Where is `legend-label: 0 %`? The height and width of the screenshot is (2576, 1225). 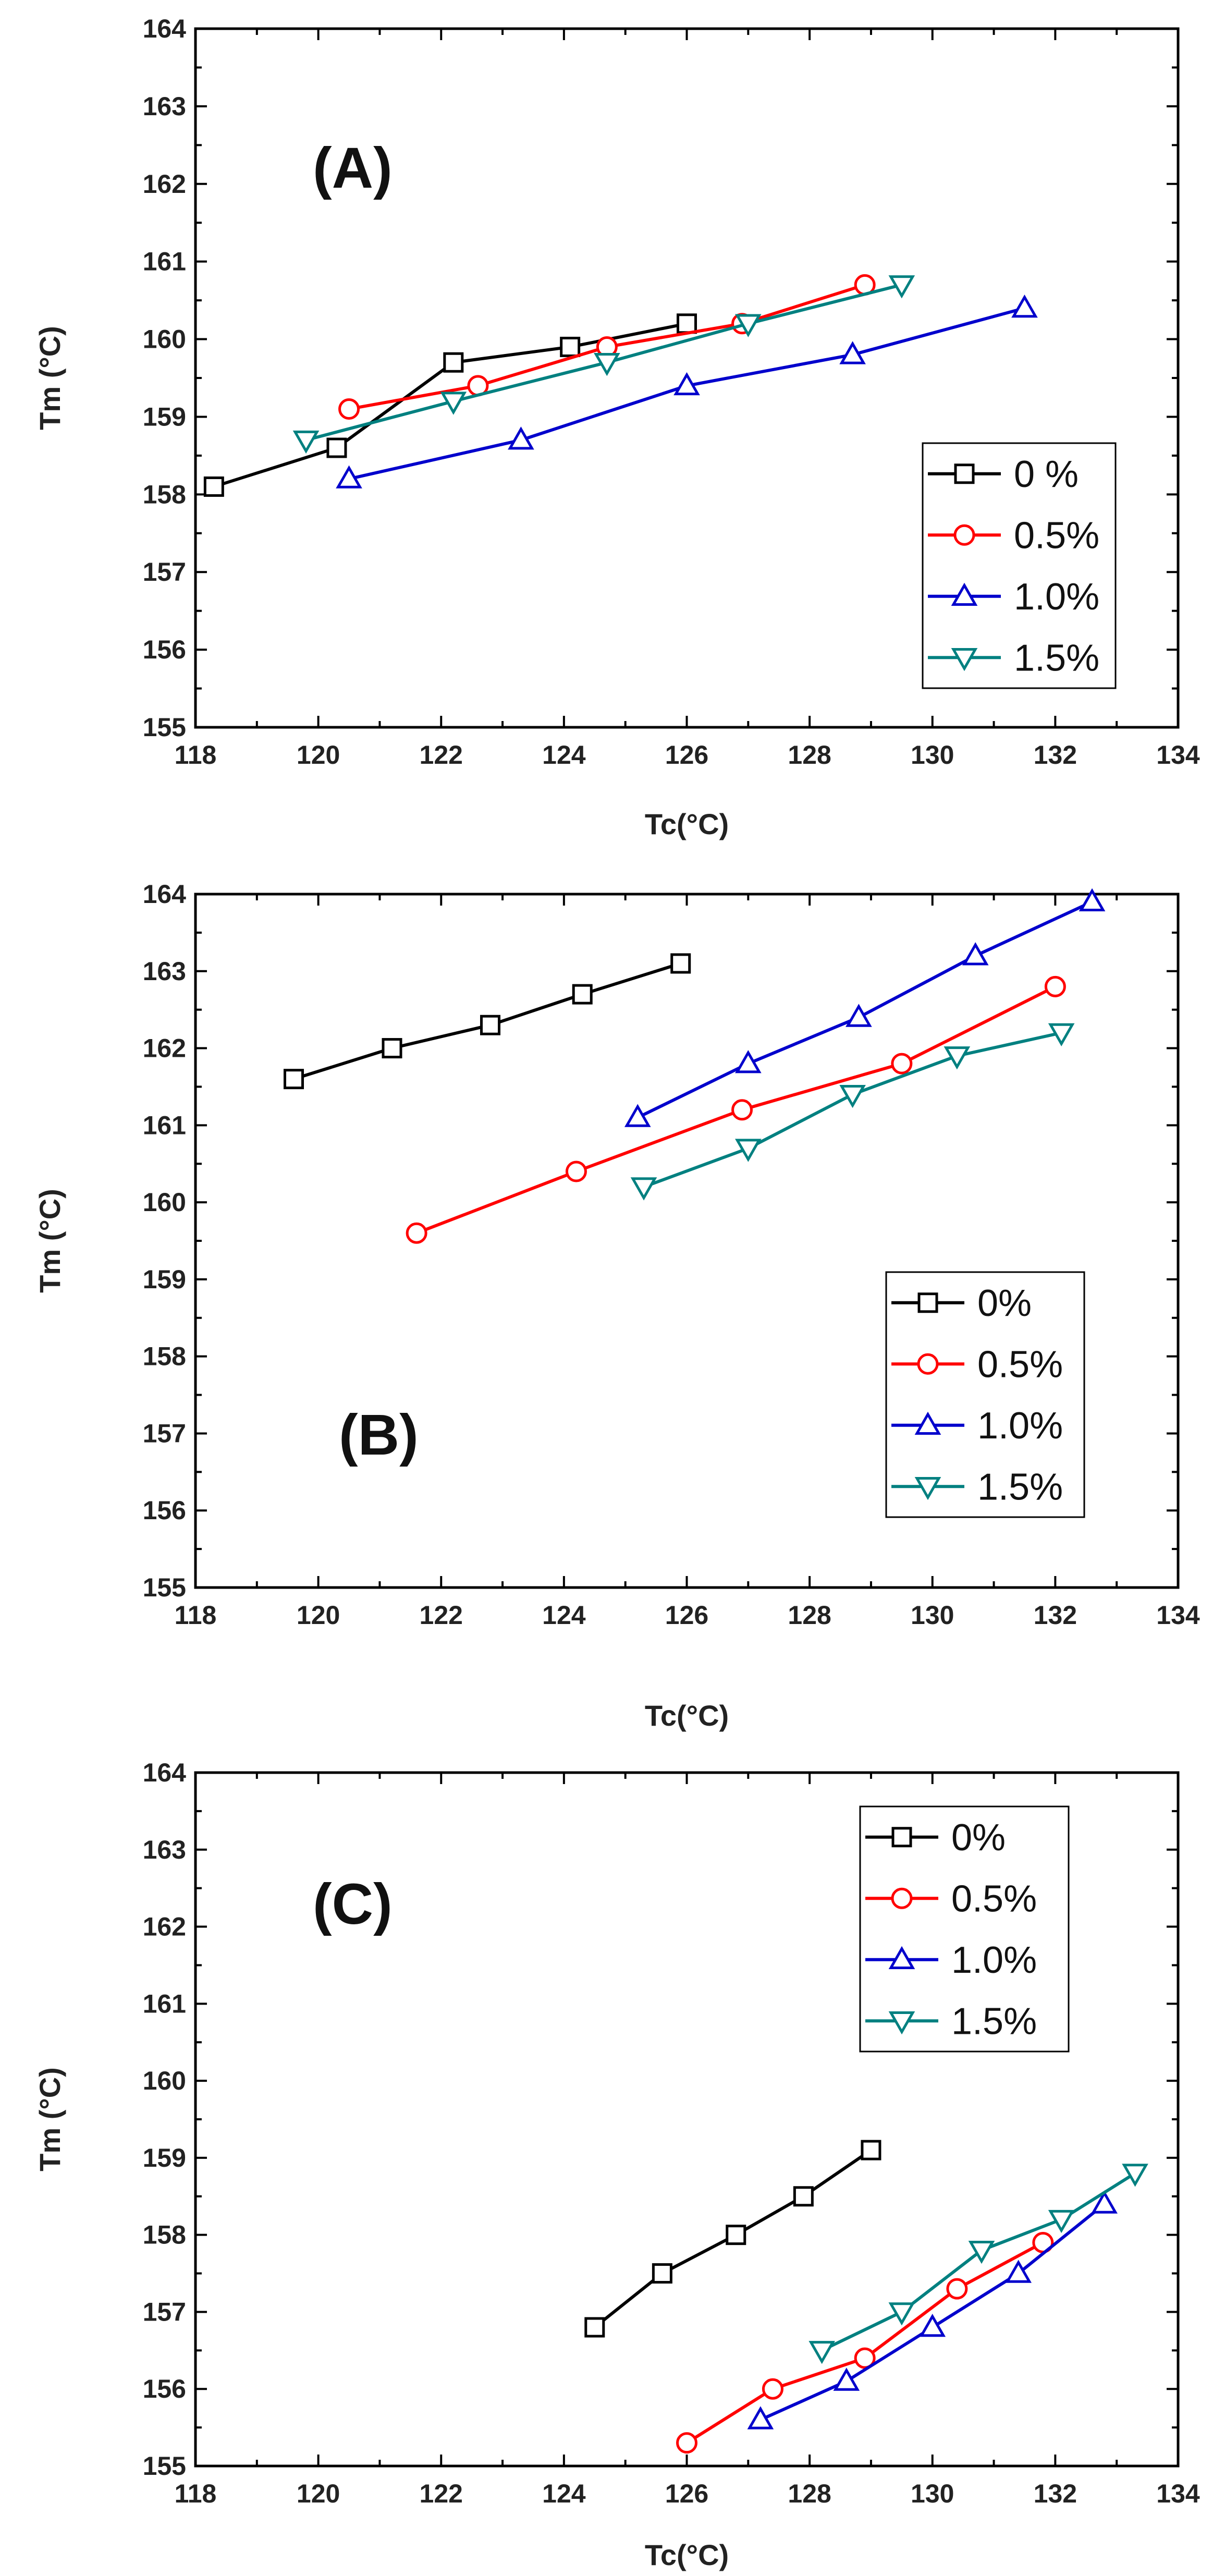
legend-label: 0 % is located at coordinates (1046, 474).